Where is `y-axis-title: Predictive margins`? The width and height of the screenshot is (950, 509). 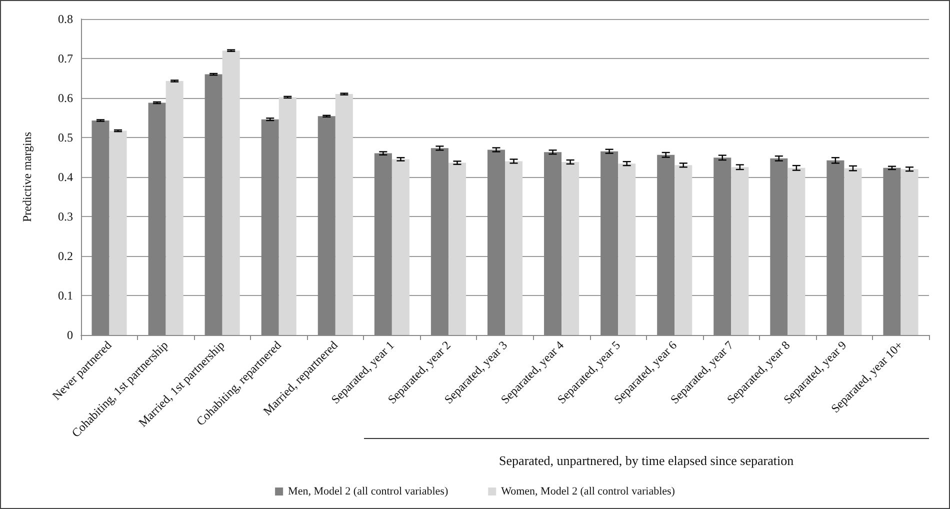
y-axis-title: Predictive margins is located at coordinates (27, 177).